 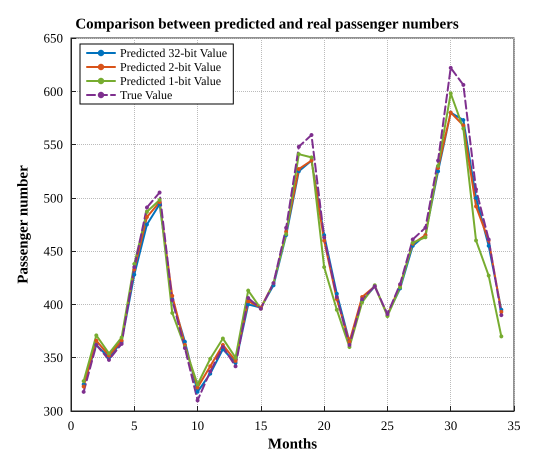 I want to click on x-tick-label: 30, so click(x=451, y=425).